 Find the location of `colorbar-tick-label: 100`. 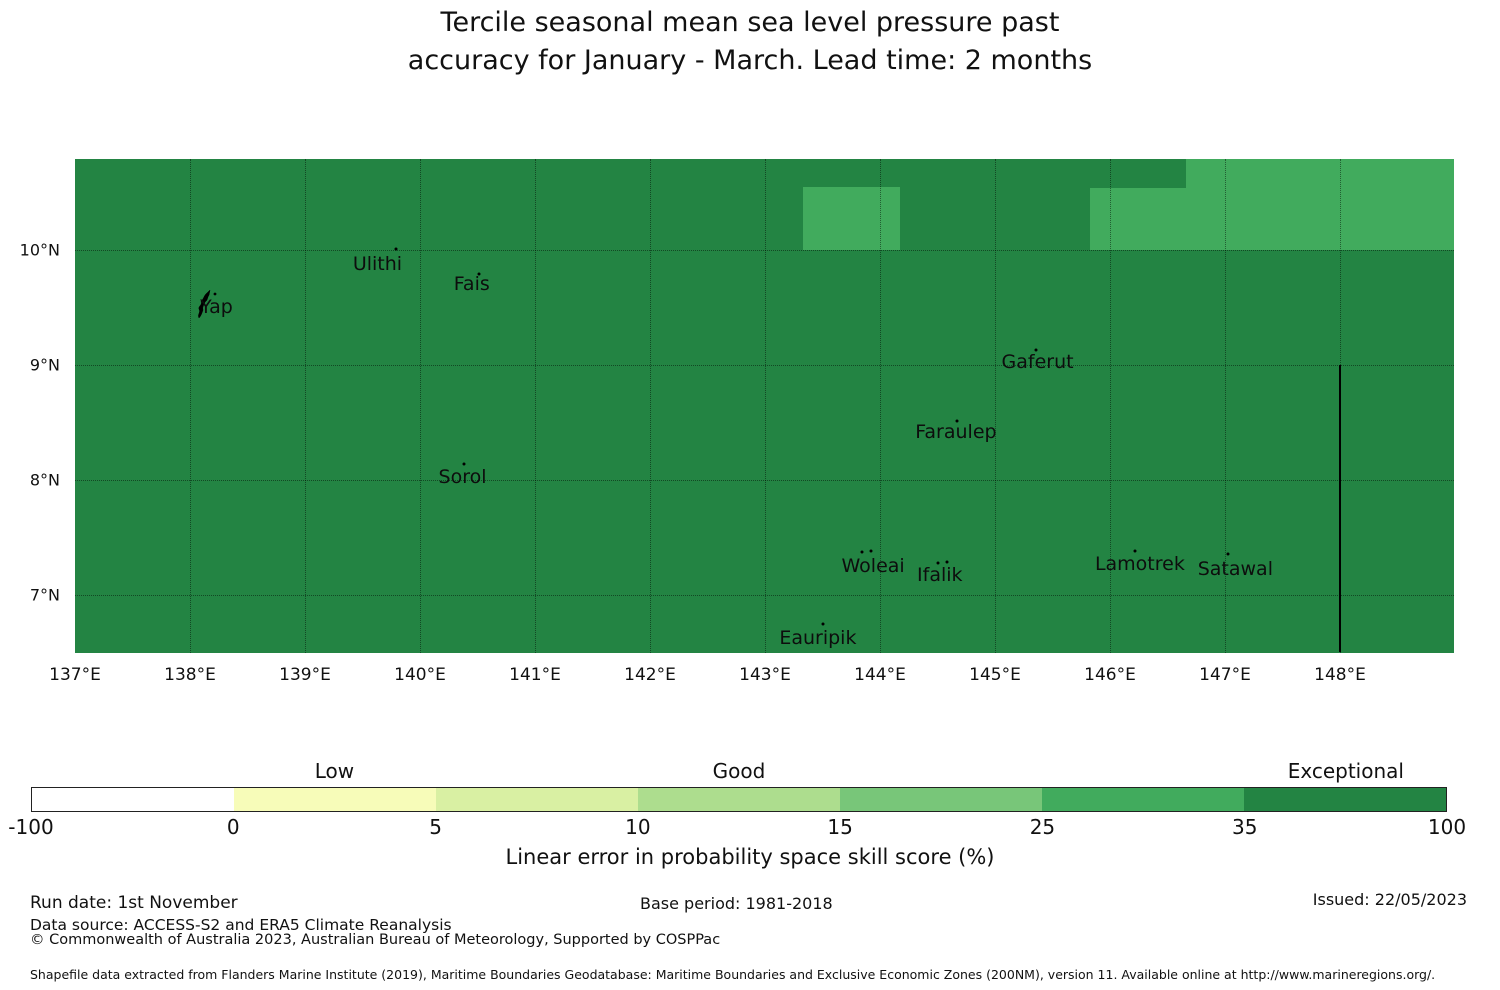

colorbar-tick-label: 100 is located at coordinates (1447, 827).